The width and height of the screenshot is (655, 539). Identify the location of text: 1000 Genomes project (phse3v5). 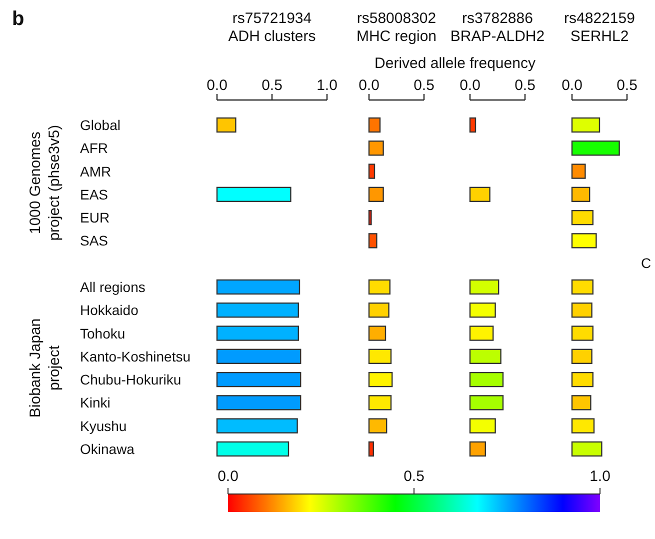
(45, 182).